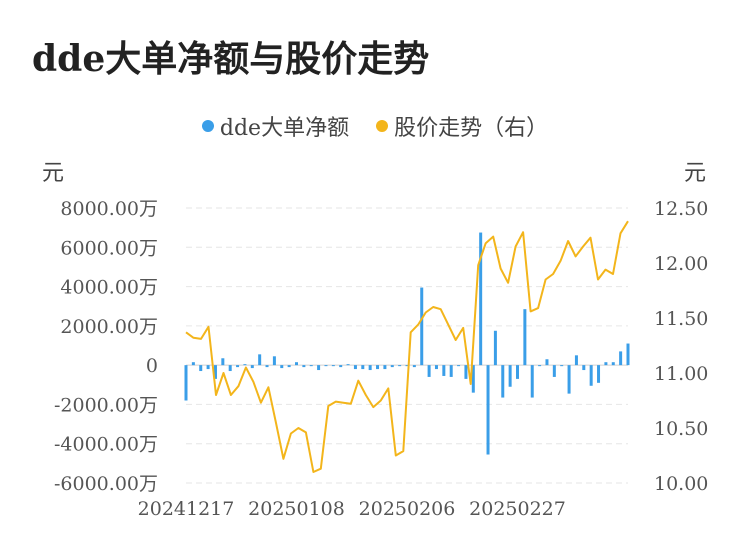  Describe the element at coordinates (681, 484) in the screenshot. I see `right-tick-label: 10.00` at that location.